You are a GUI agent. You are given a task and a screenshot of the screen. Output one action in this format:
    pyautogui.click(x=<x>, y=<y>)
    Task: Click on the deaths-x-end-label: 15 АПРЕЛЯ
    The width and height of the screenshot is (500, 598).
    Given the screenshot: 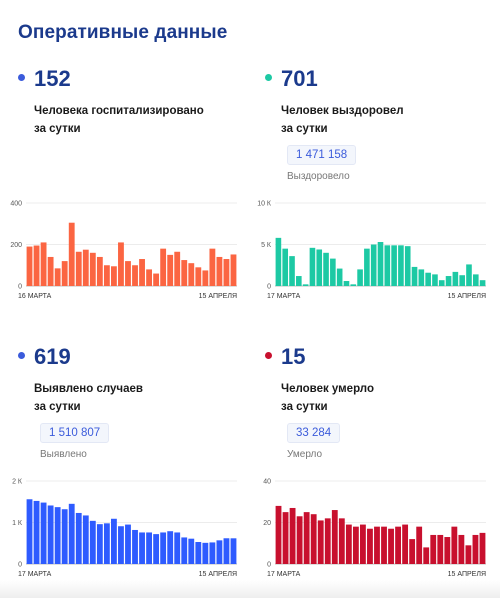 What is the action you would take?
    pyautogui.click(x=467, y=574)
    